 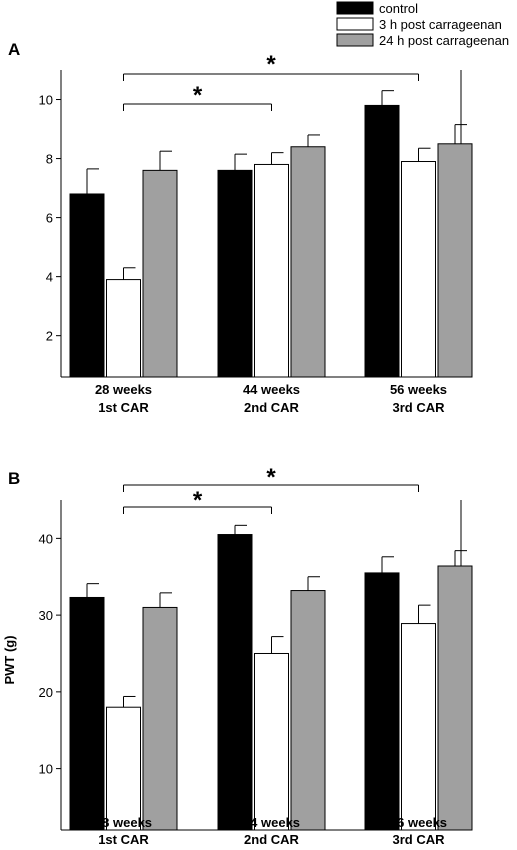 What do you see at coordinates (46, 692) in the screenshot?
I see `y-tick-label: 20` at bounding box center [46, 692].